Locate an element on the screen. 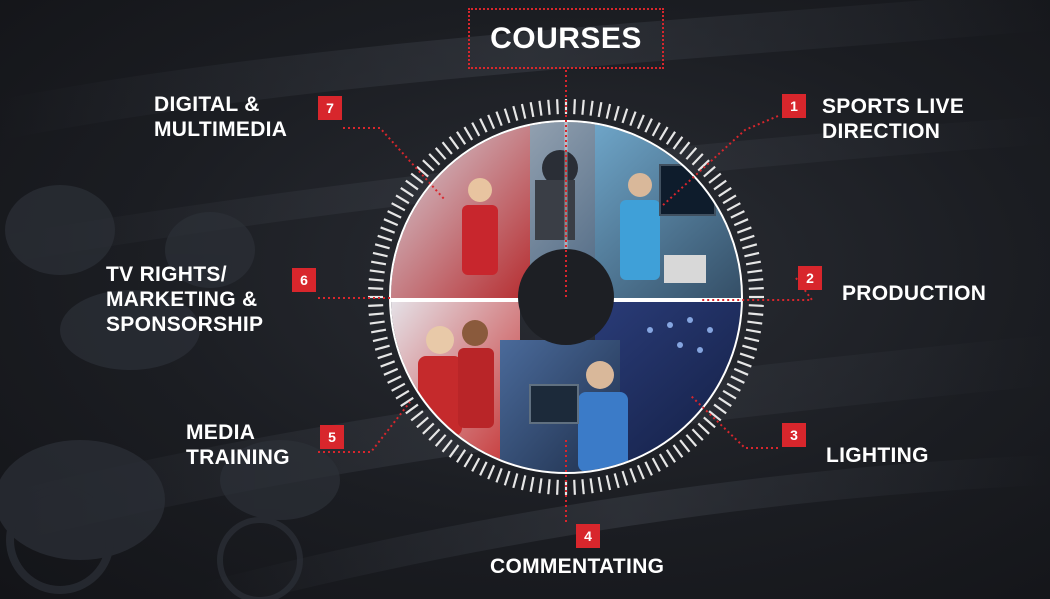 The image size is (1050, 599). label-tv-rights-marketing-sponsorship: TV RIGHTS/ MARKETING & SPONSORSHIP is located at coordinates (185, 299).